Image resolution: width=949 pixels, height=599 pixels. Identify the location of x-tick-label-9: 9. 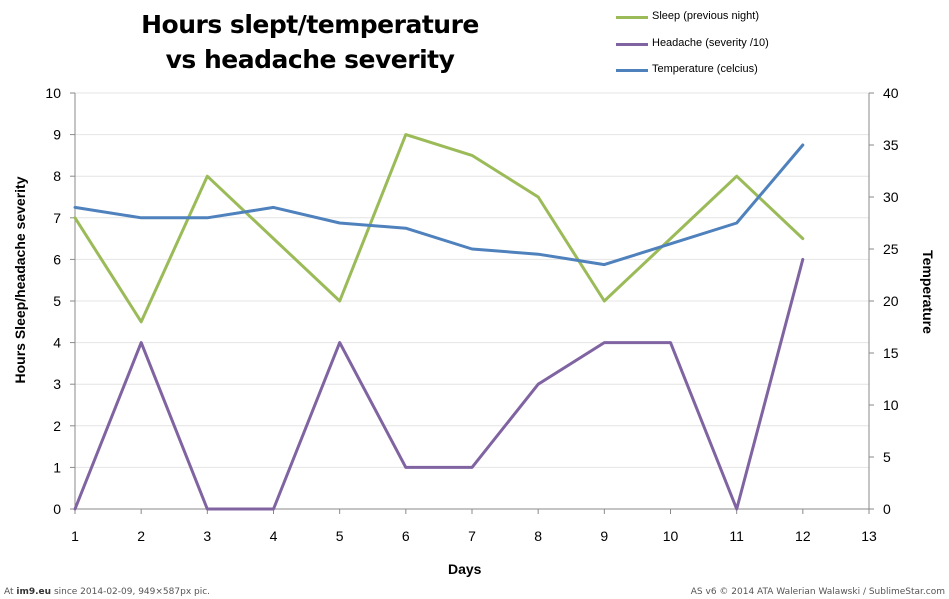
(604, 536).